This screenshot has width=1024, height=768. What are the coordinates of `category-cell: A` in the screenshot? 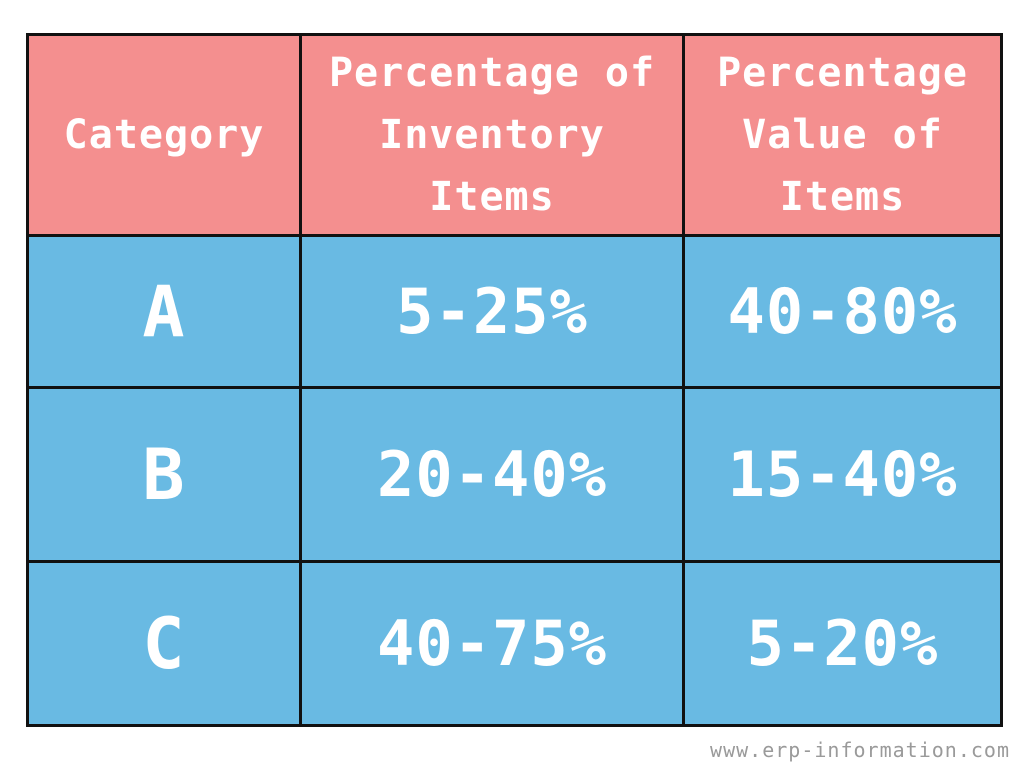 It's located at (164, 311).